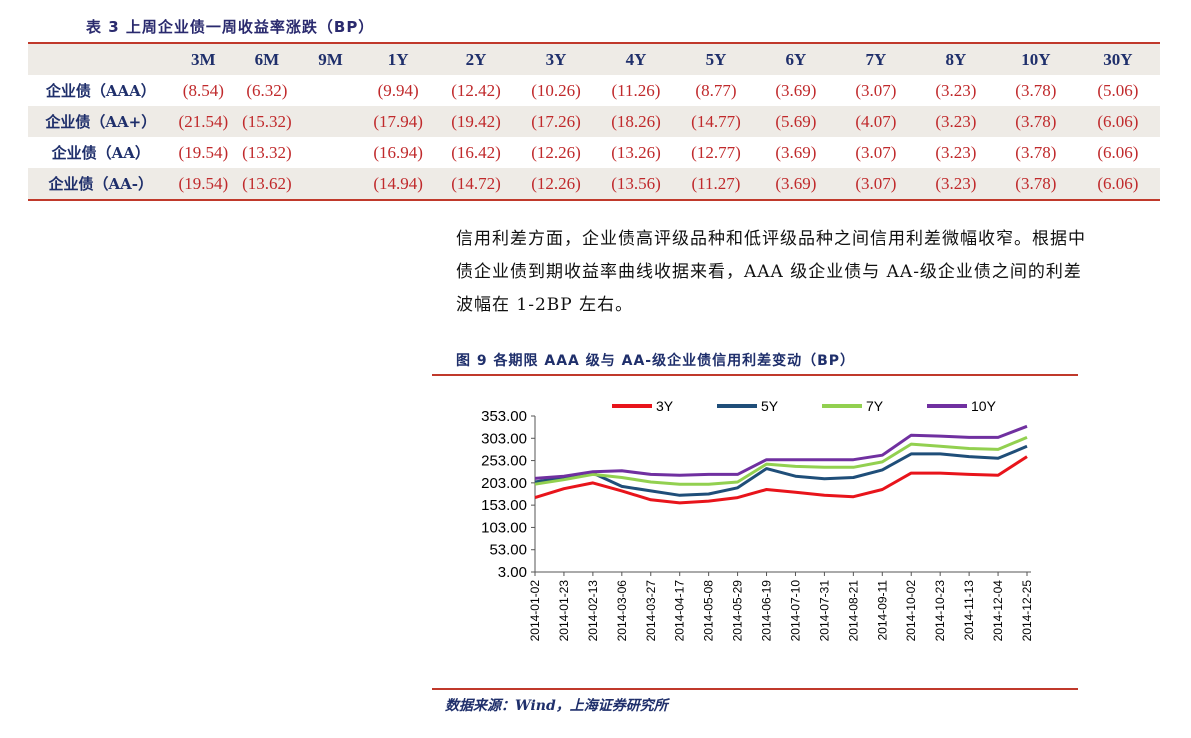 This screenshot has width=1191, height=738. Describe the element at coordinates (1118, 59) in the screenshot. I see `header-cell: 30Y` at that location.